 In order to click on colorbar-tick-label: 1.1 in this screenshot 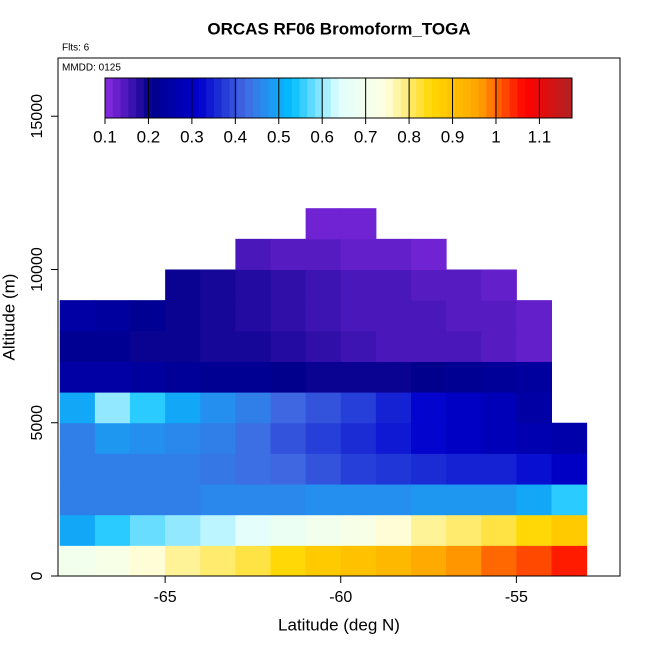, I will do `click(540, 136)`.